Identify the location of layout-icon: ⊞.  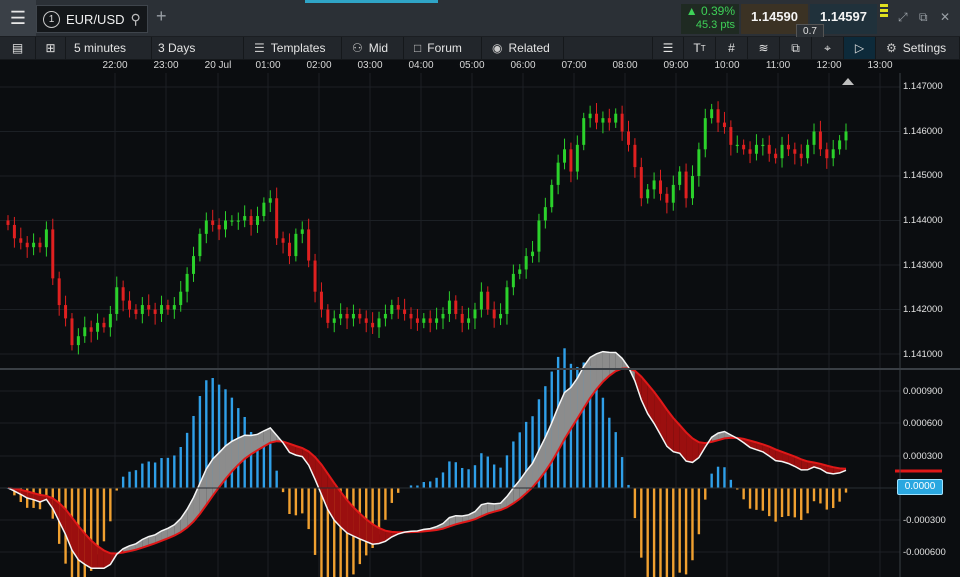
(51, 48).